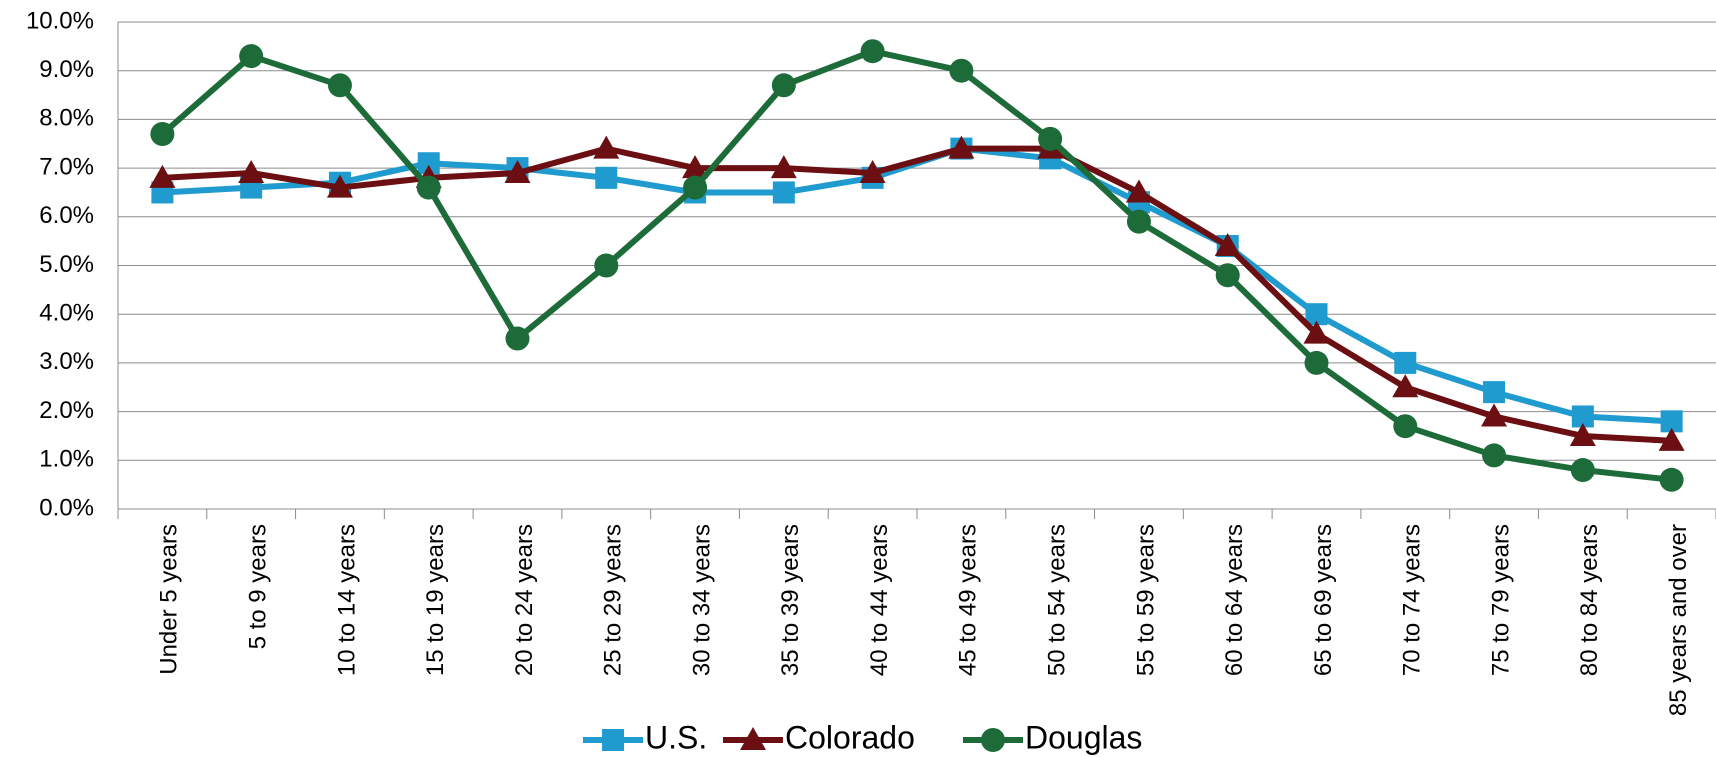 The image size is (1716, 757). What do you see at coordinates (879, 600) in the screenshot?
I see `x-tick-label: 40 to 44 years` at bounding box center [879, 600].